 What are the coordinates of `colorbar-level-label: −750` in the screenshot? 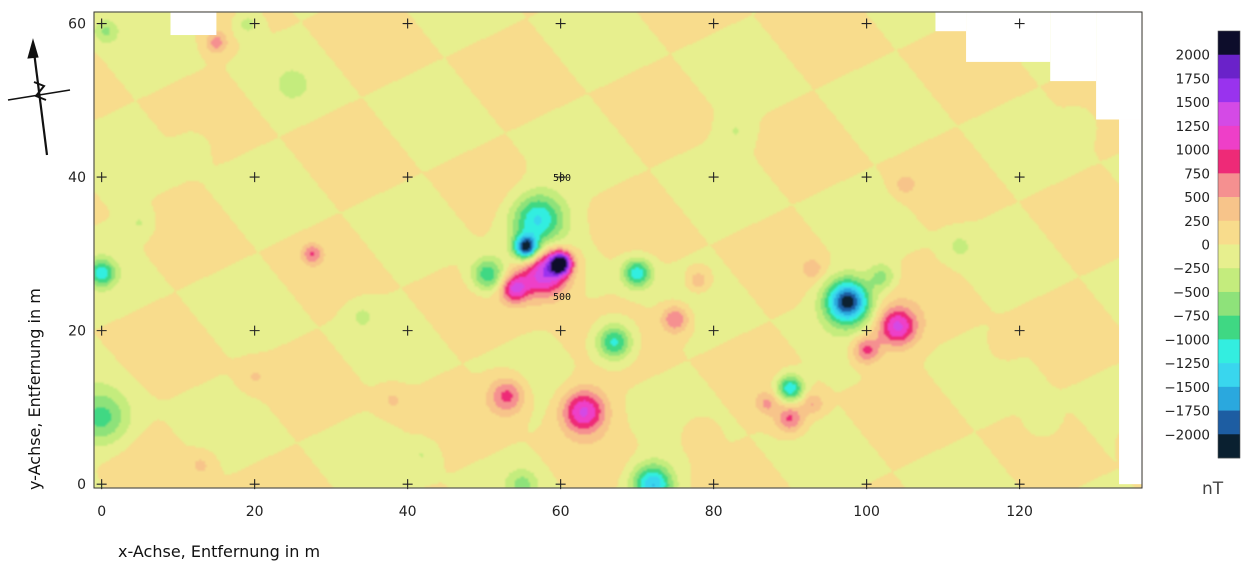 It's located at (1191, 317).